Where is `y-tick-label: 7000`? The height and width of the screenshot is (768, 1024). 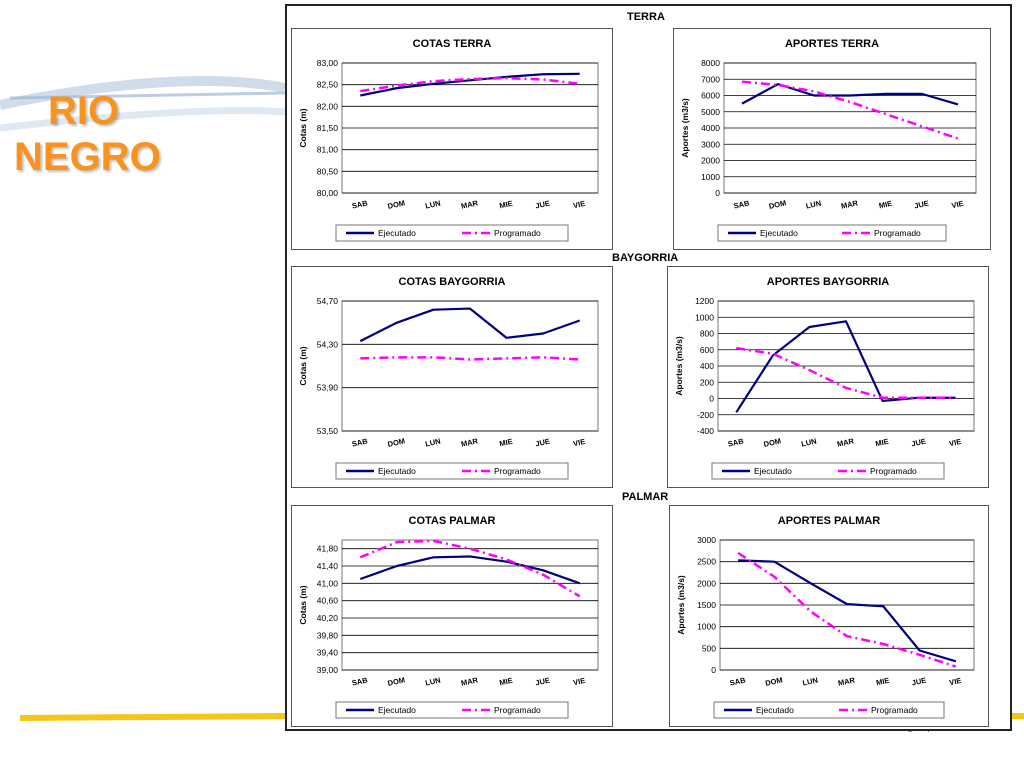
y-tick-label: 7000 is located at coordinates (710, 79).